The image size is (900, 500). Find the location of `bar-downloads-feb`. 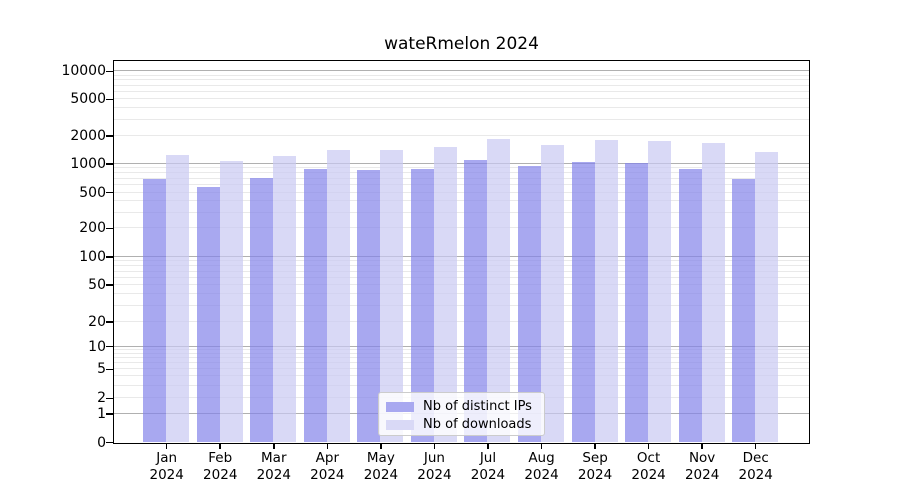

bar-downloads-feb is located at coordinates (231, 301).